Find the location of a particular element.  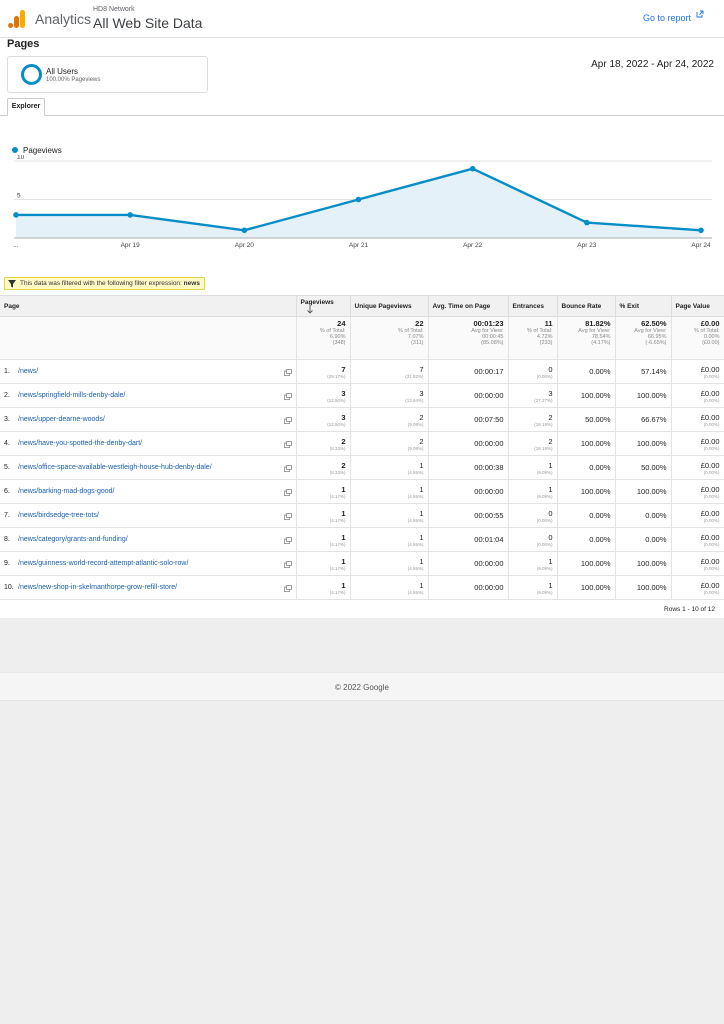

cell-value: 7 is located at coordinates (421, 369).